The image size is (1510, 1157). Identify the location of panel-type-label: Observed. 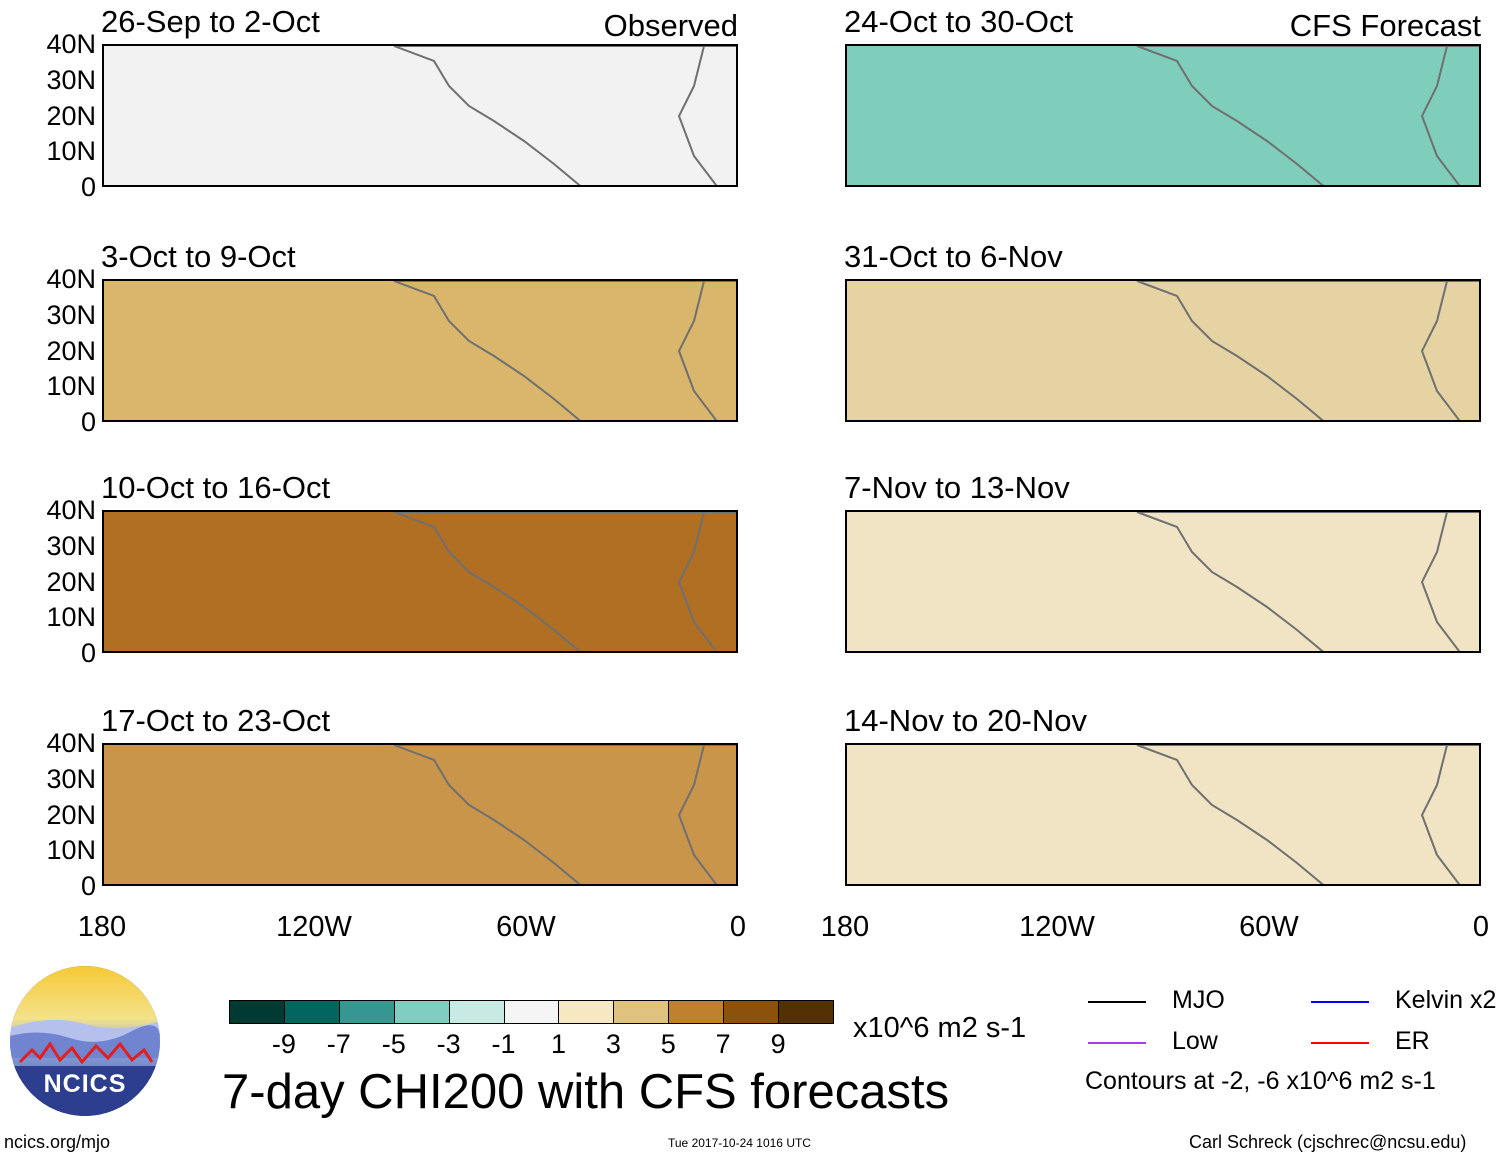
(670, 25).